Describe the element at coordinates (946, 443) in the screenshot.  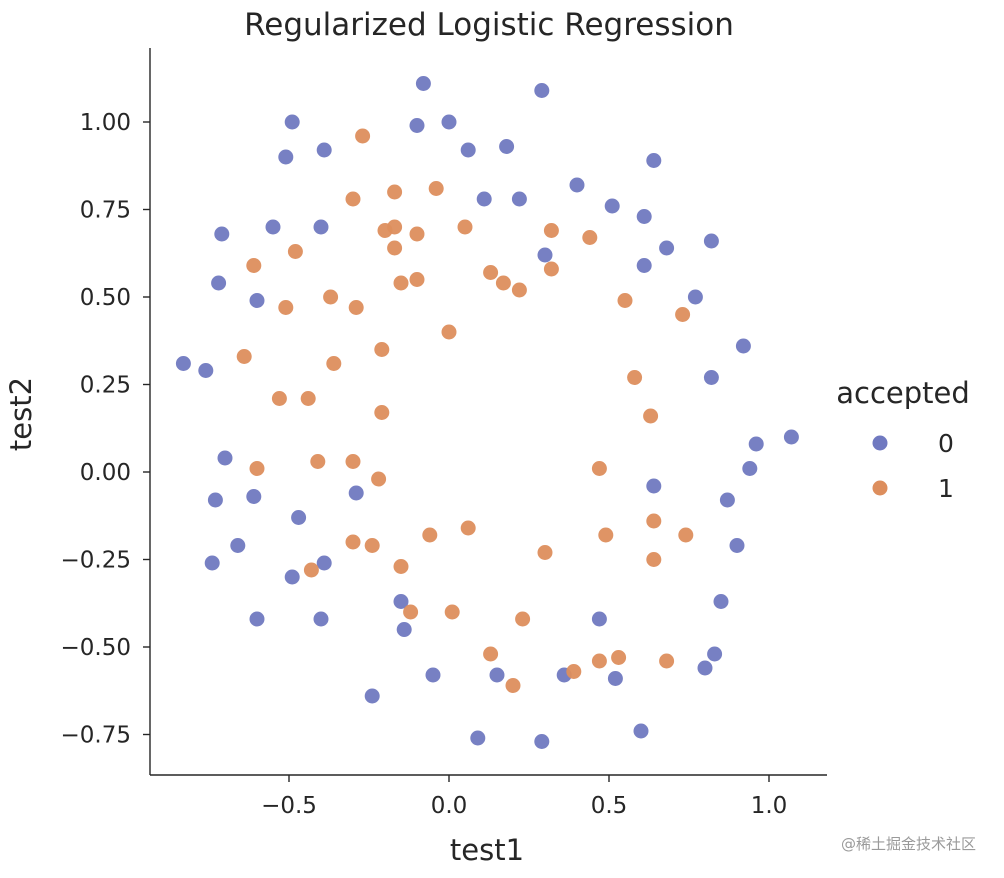
I see `legend-label-0: 0` at that location.